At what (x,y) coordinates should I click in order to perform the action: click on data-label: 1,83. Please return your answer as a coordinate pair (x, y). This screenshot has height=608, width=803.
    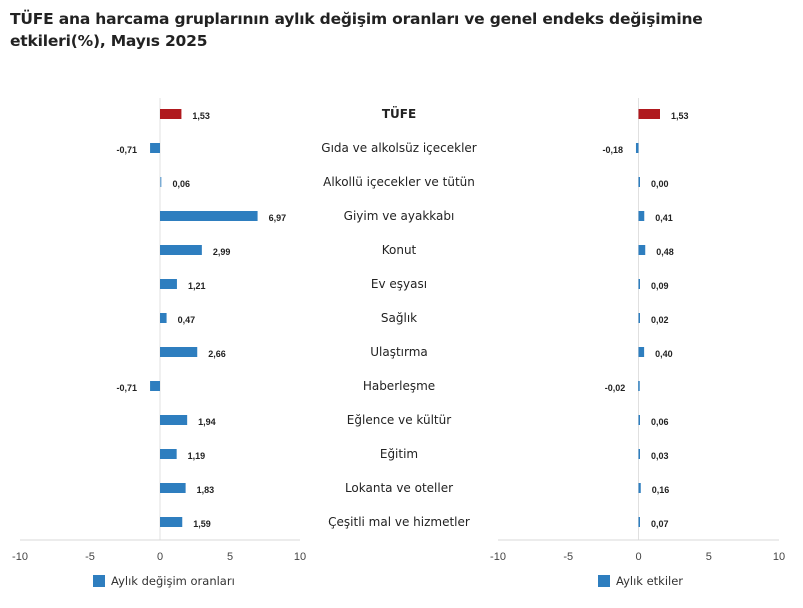
    Looking at the image, I should click on (206, 490).